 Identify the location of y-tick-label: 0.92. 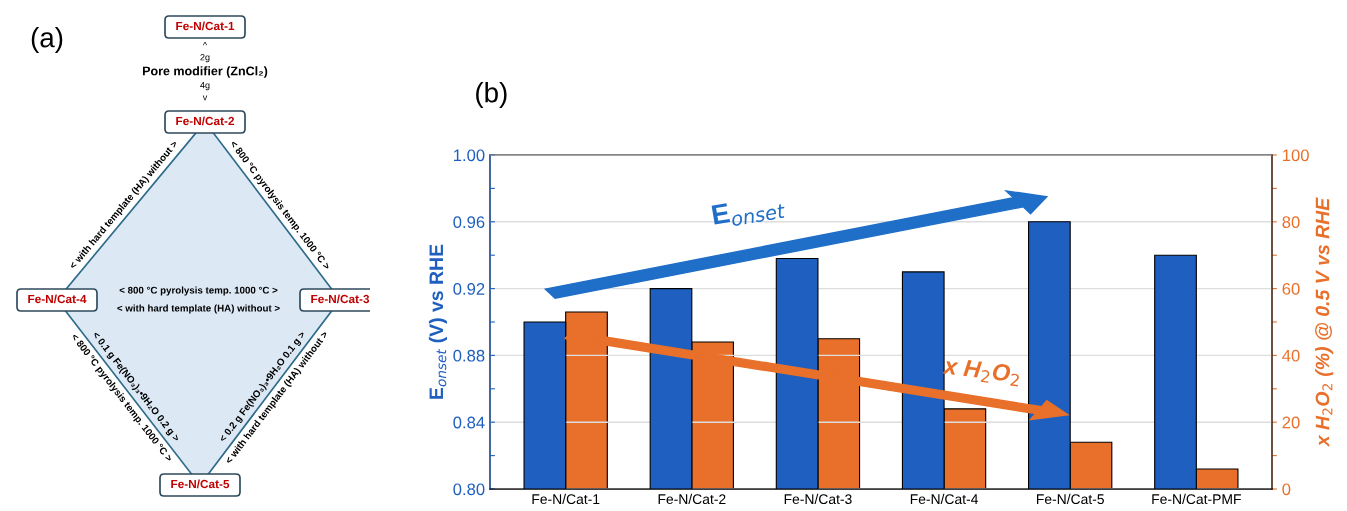
(469, 289).